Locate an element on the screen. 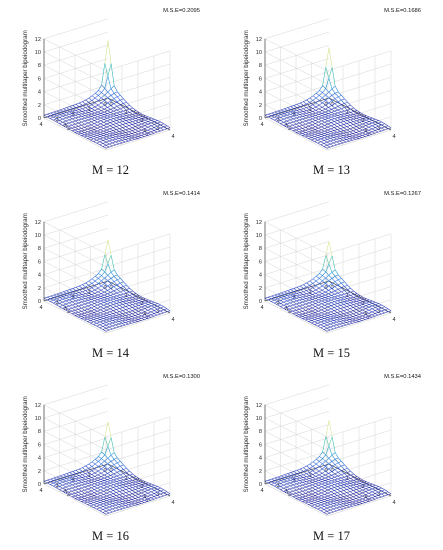 The width and height of the screenshot is (443, 550). y-axis-label: λ2 is located at coordinates (288, 492).